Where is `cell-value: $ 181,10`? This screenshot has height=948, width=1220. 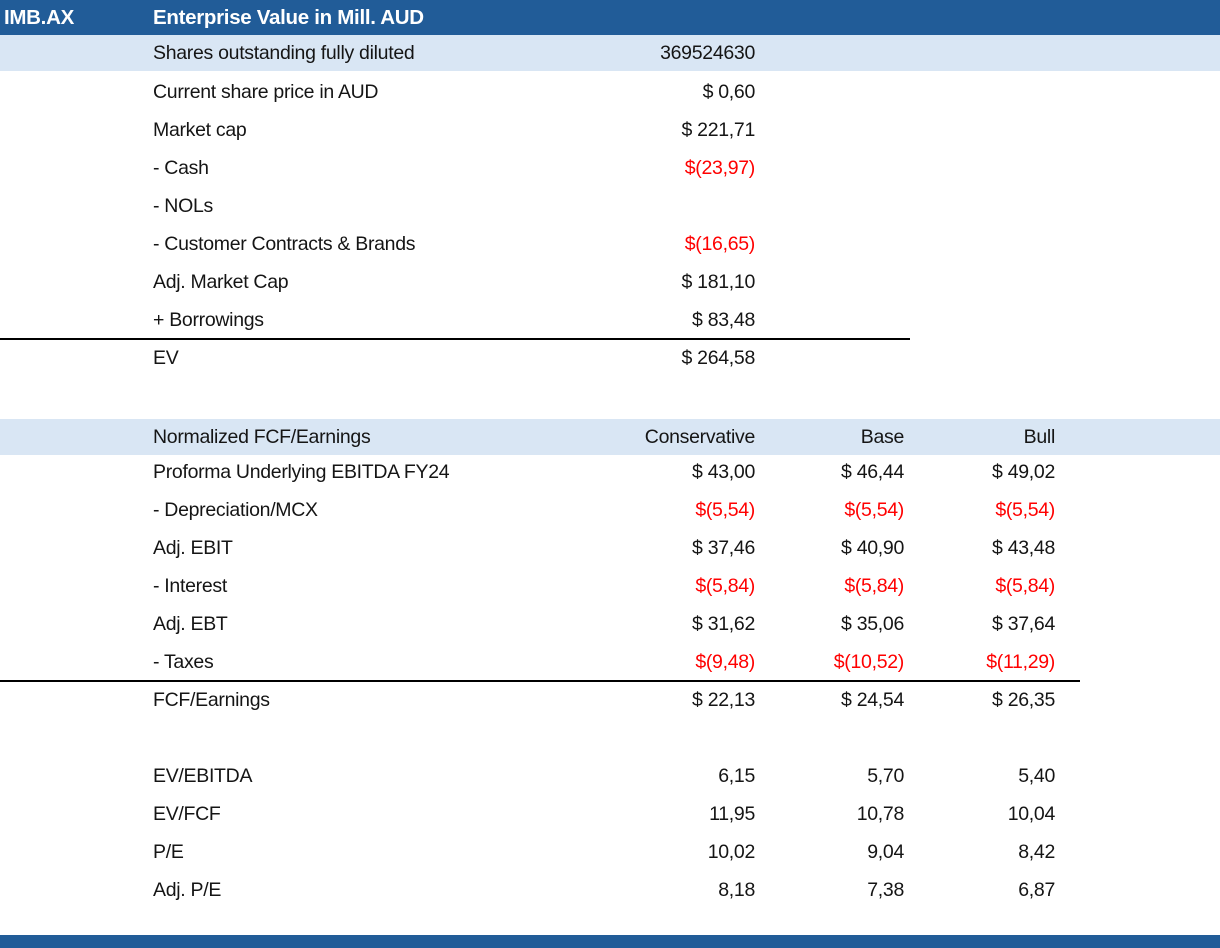
cell-value: $ 181,10 is located at coordinates (718, 282).